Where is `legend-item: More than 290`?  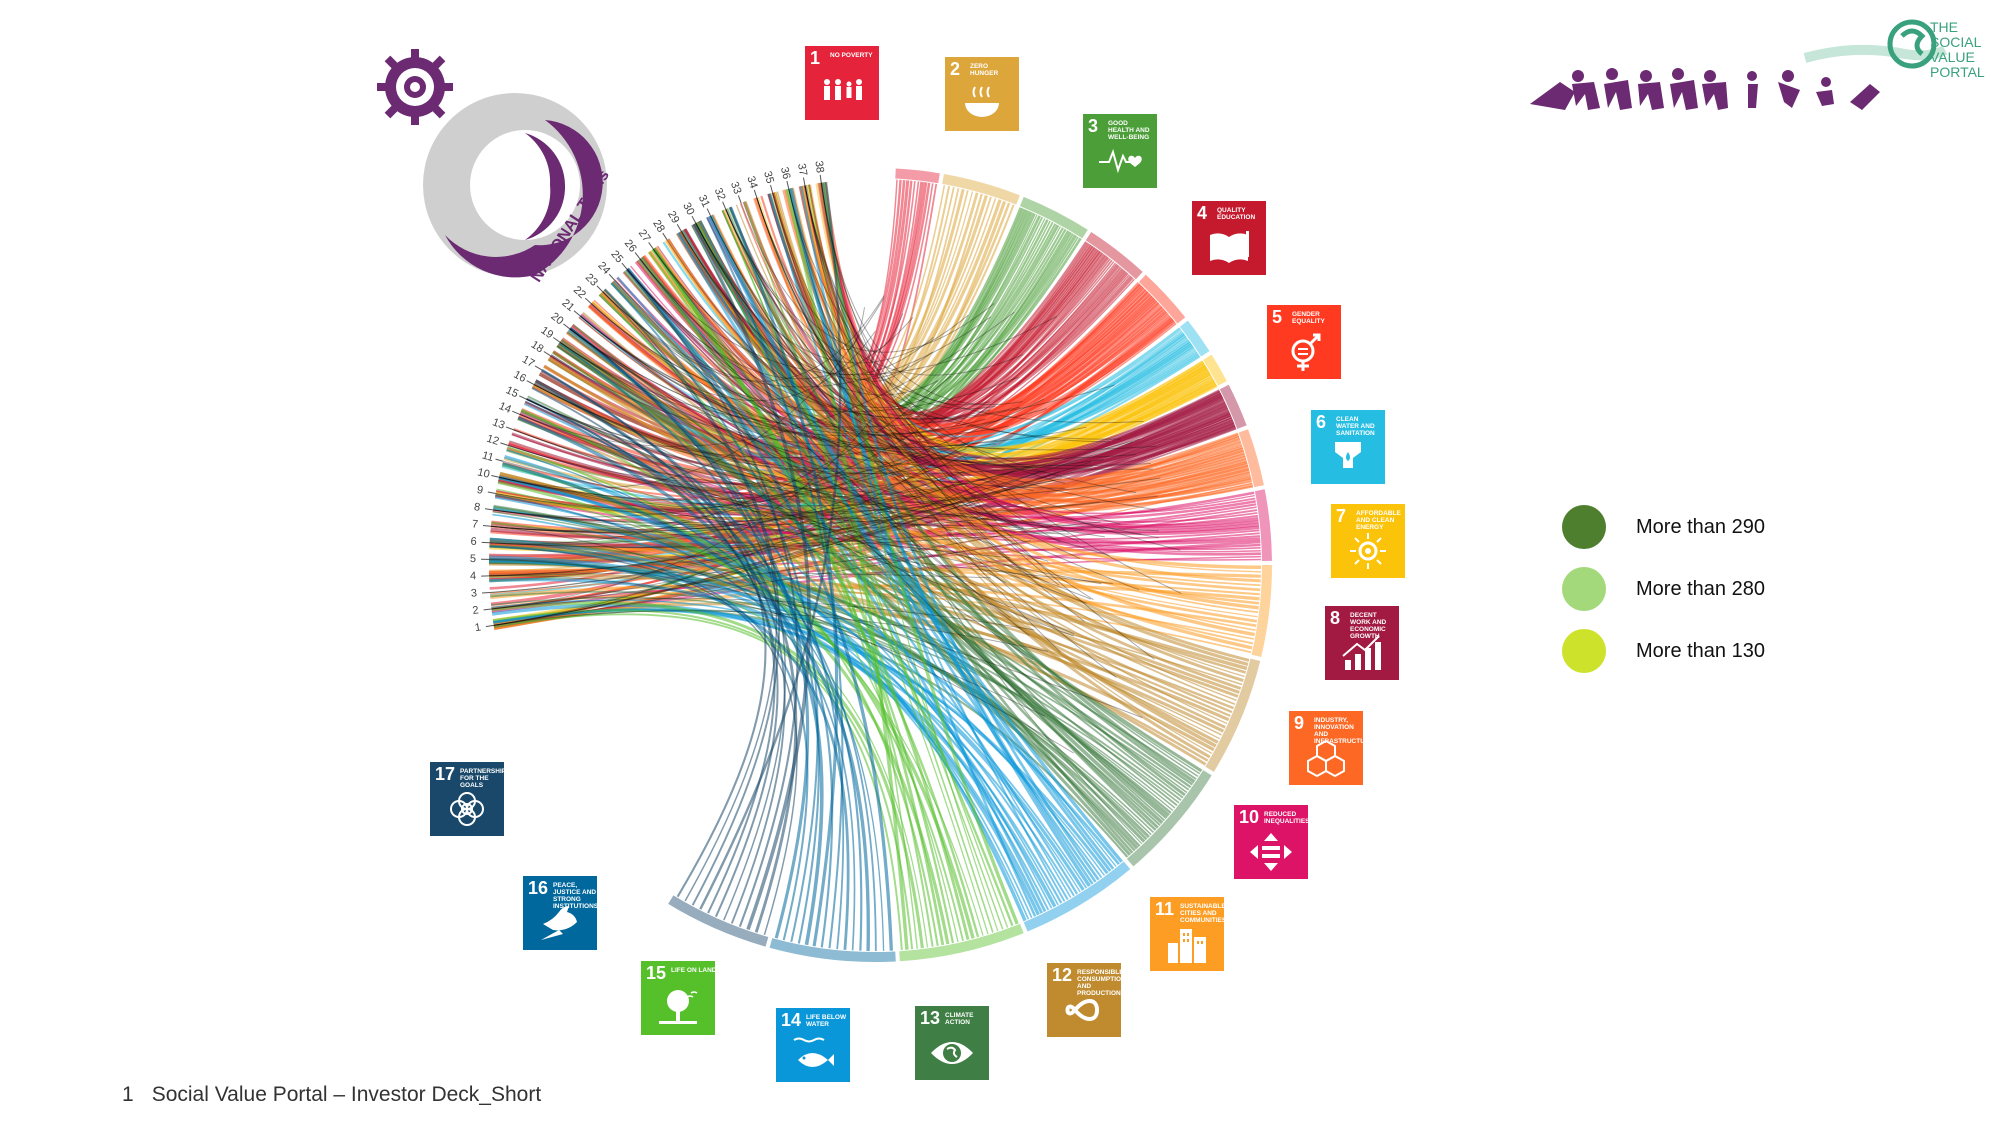
legend-item: More than 290 is located at coordinates (1663, 527).